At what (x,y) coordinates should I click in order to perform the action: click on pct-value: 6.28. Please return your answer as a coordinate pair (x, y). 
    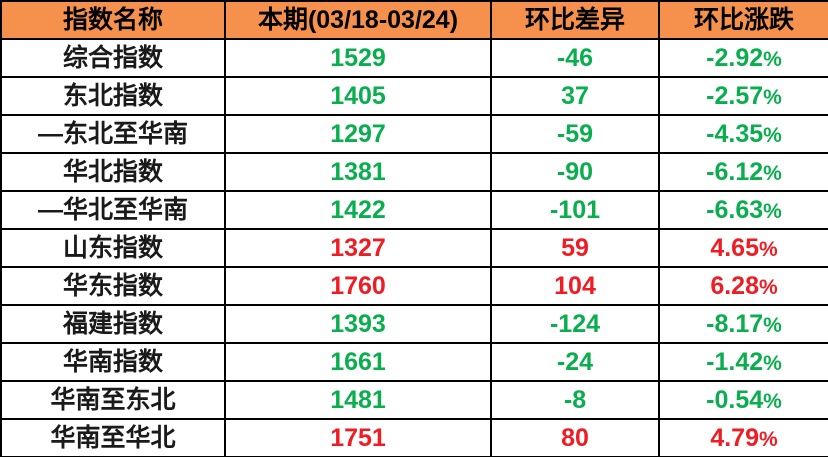
    Looking at the image, I should click on (734, 285).